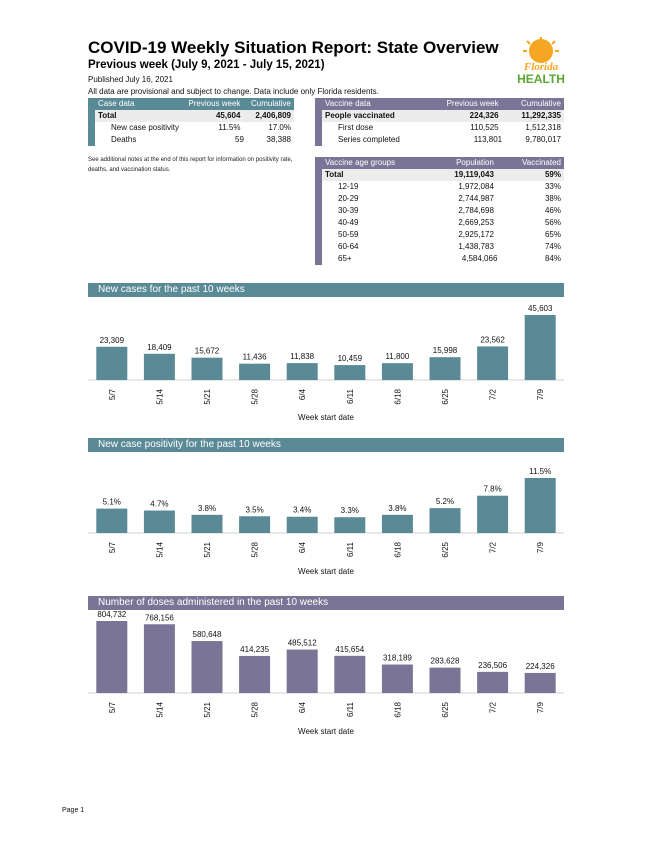  What do you see at coordinates (326, 290) in the screenshot?
I see `chart-title-new-cases: New cases for the past 10 weeks` at bounding box center [326, 290].